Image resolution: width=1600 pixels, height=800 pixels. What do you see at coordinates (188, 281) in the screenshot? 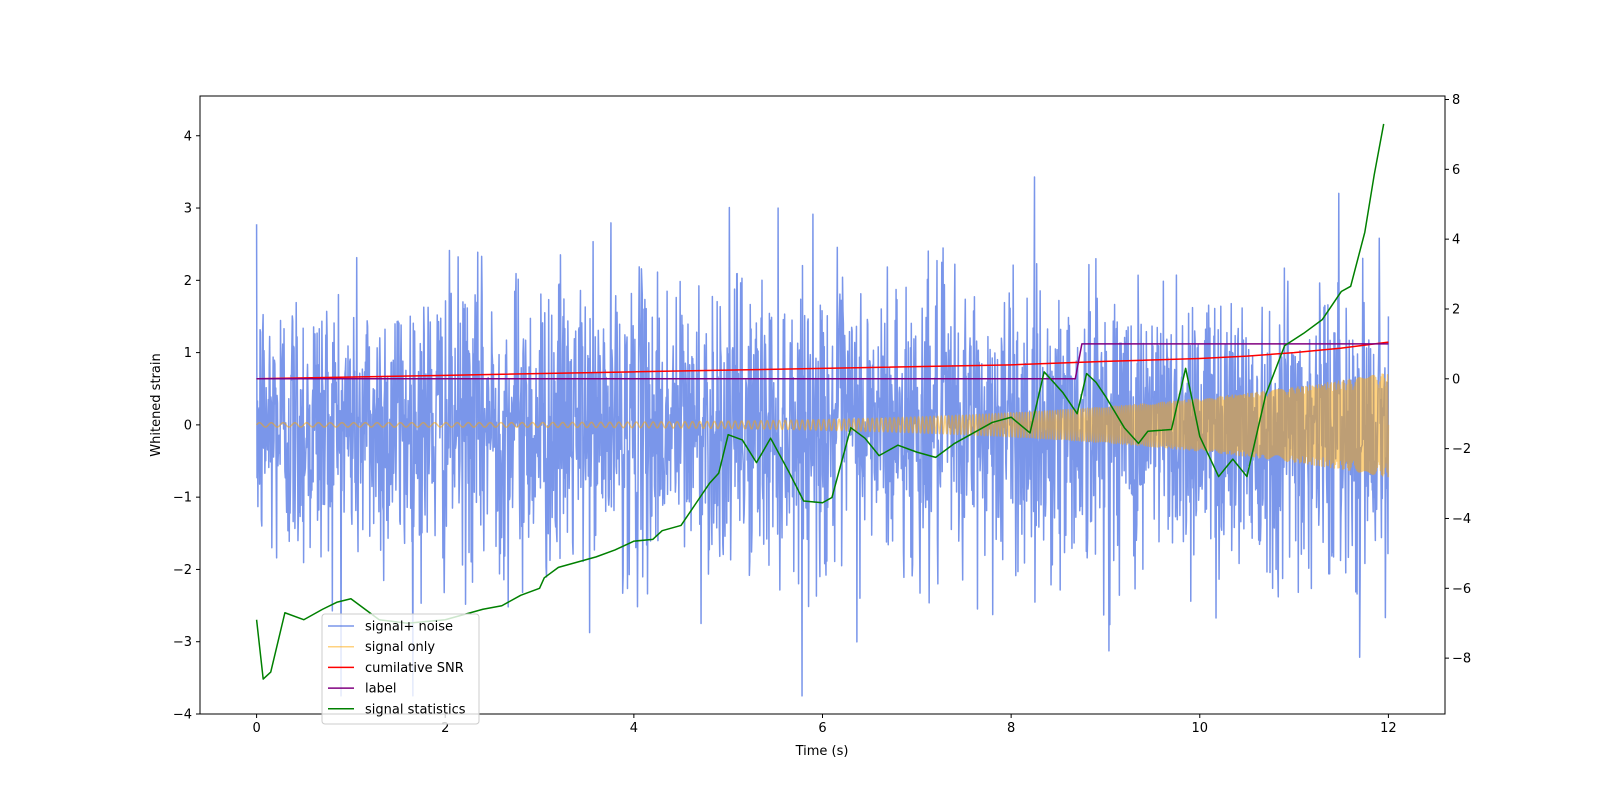
I see `y-tick-label: 2` at bounding box center [188, 281].